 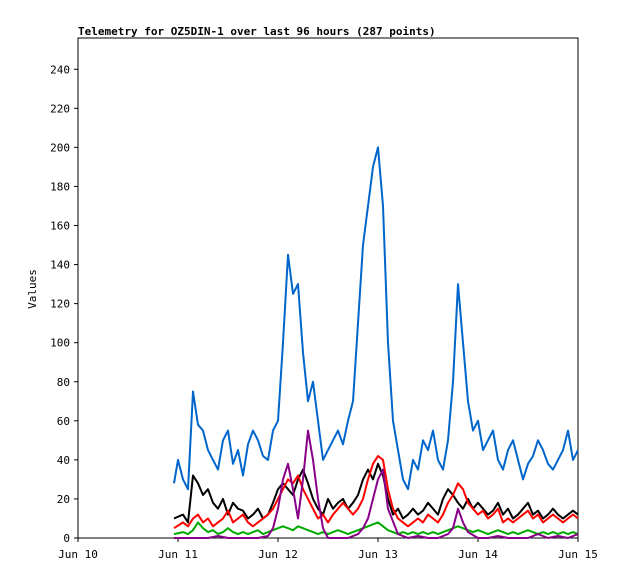 I want to click on y-tick-label: 220, so click(x=60, y=108).